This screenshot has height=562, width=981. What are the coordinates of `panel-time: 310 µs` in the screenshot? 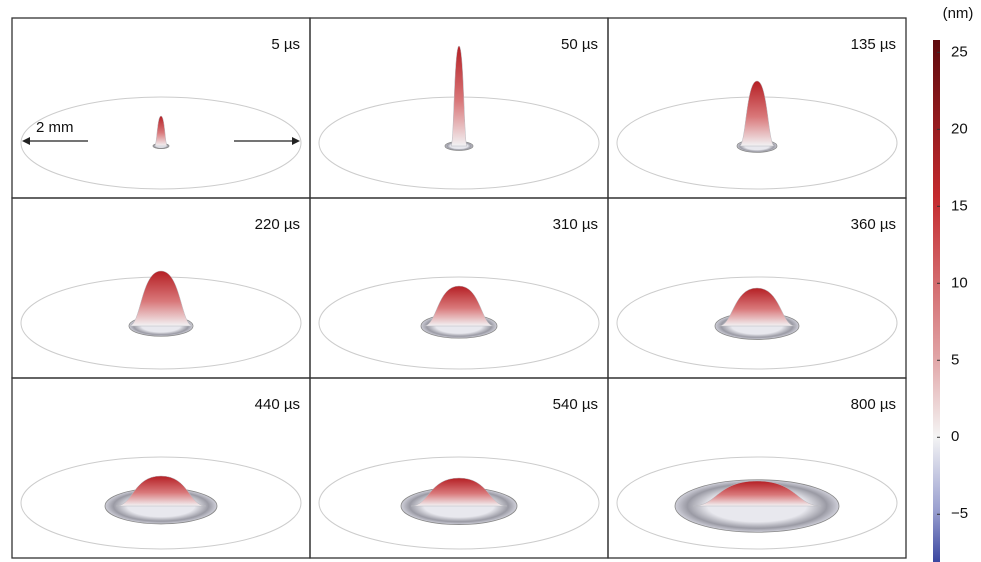 It's located at (575, 224).